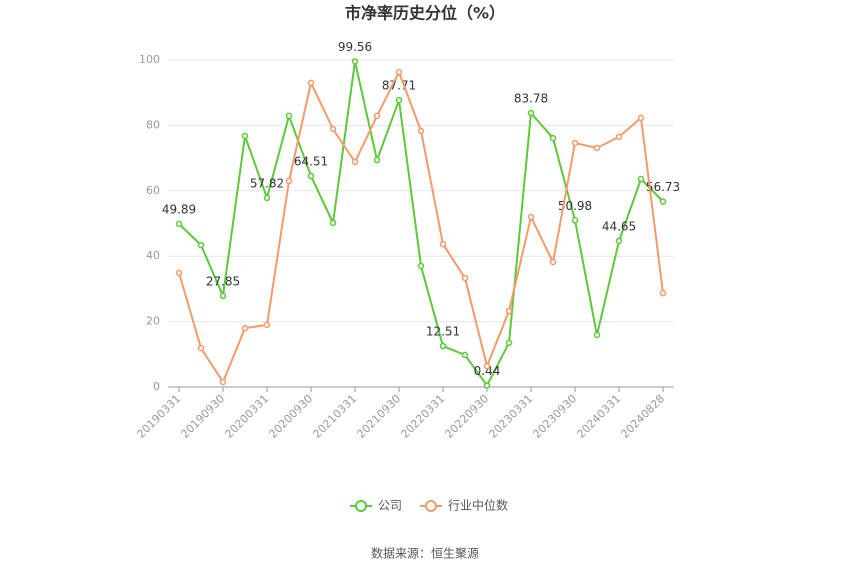 The image size is (850, 575). What do you see at coordinates (179, 209) in the screenshot?
I see `value-label: 49.89` at bounding box center [179, 209].